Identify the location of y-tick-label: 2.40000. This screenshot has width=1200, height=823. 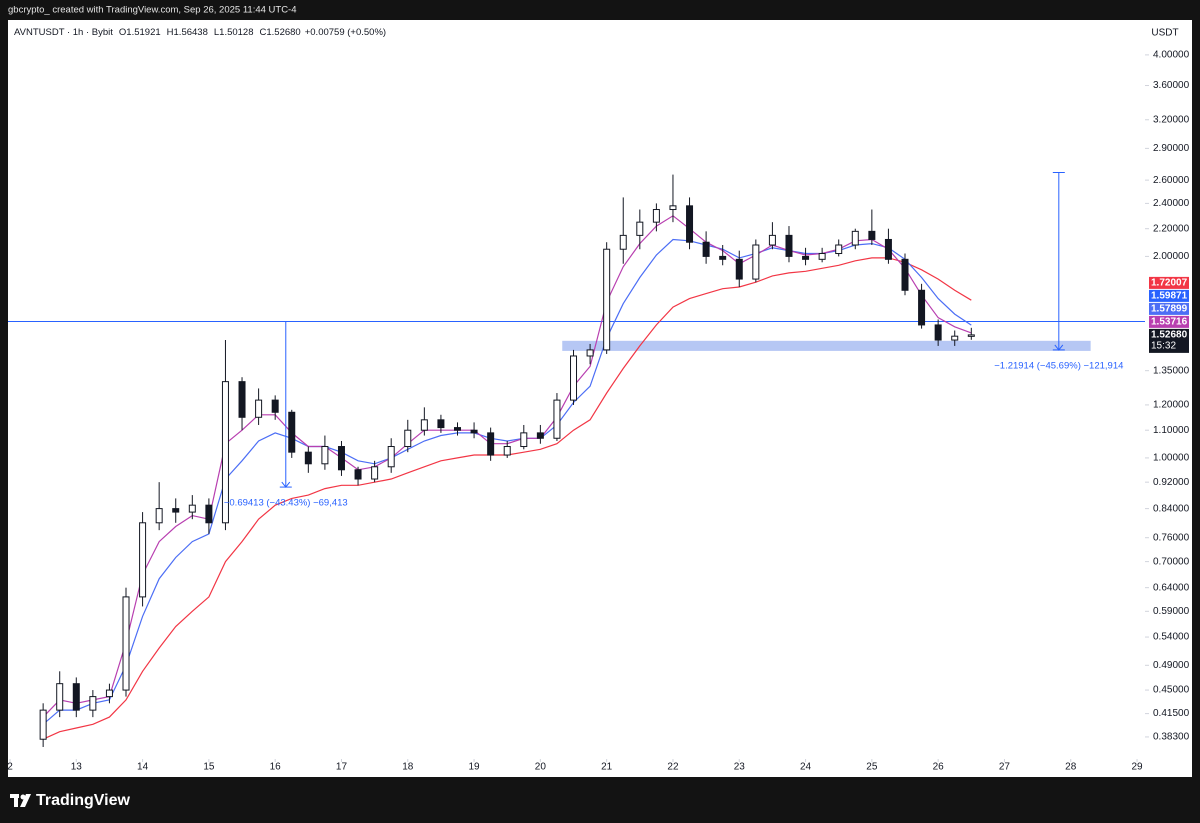
(1171, 203).